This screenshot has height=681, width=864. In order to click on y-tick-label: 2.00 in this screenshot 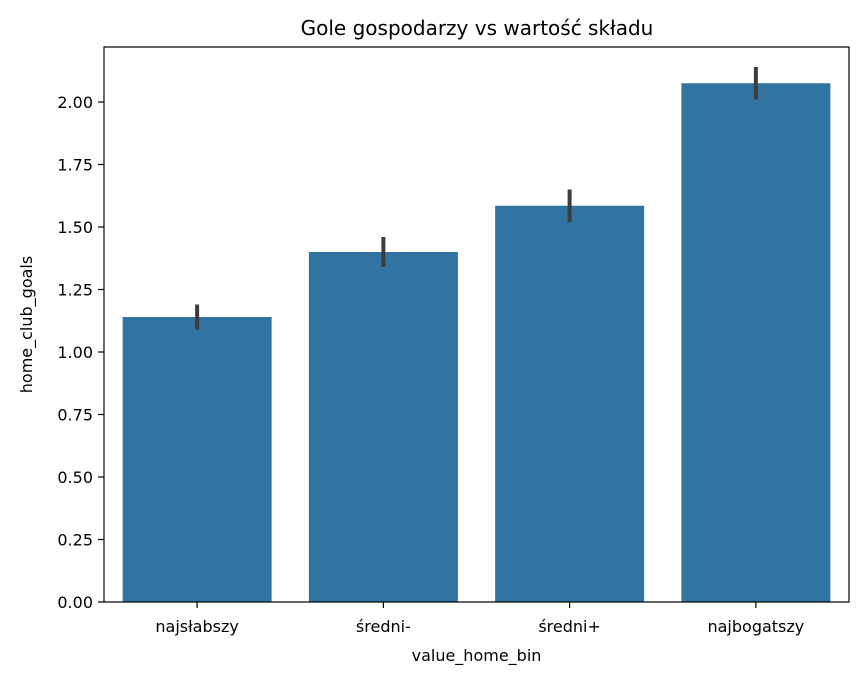, I will do `click(75, 102)`.